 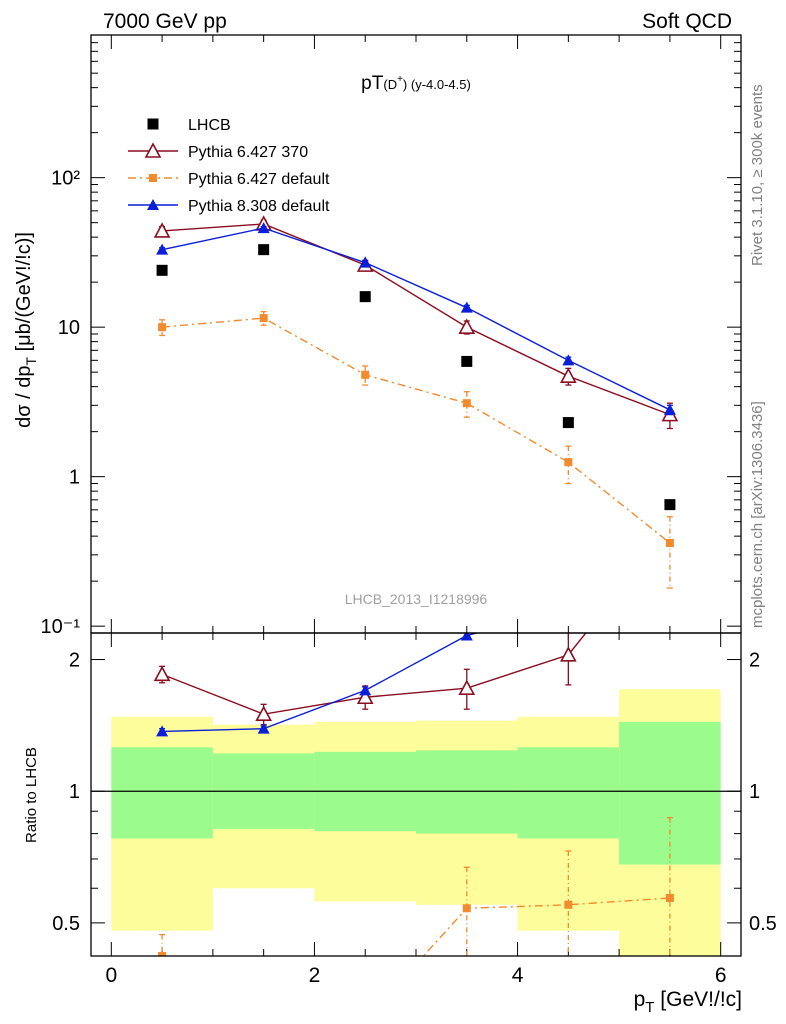 What do you see at coordinates (721, 975) in the screenshot?
I see `x-tick-label: 6` at bounding box center [721, 975].